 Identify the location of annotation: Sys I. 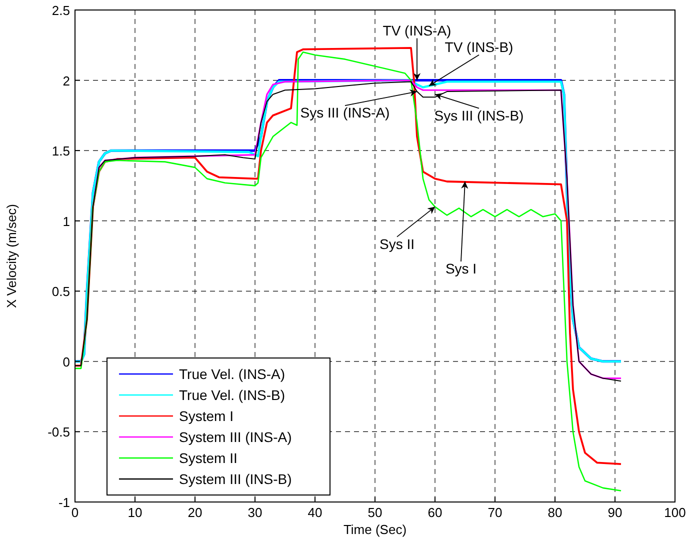
(461, 268).